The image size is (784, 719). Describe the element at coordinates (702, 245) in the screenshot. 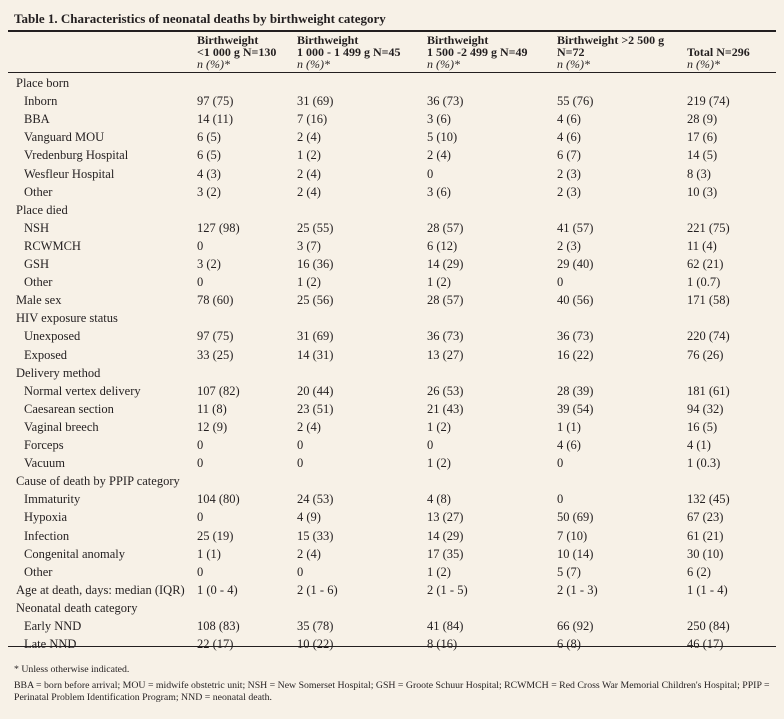

I see `cell: 11 (4)` at that location.